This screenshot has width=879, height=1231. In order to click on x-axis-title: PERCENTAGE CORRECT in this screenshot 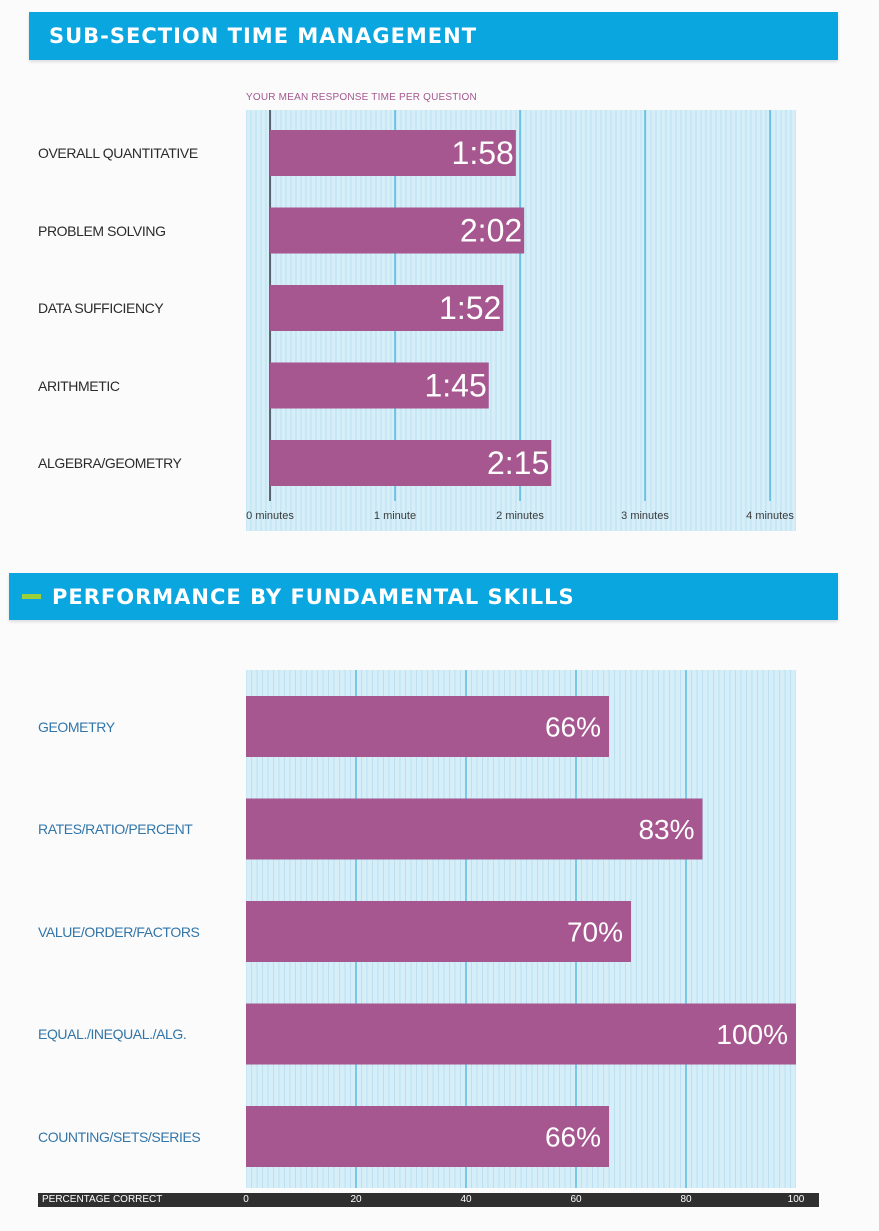, I will do `click(102, 1199)`.